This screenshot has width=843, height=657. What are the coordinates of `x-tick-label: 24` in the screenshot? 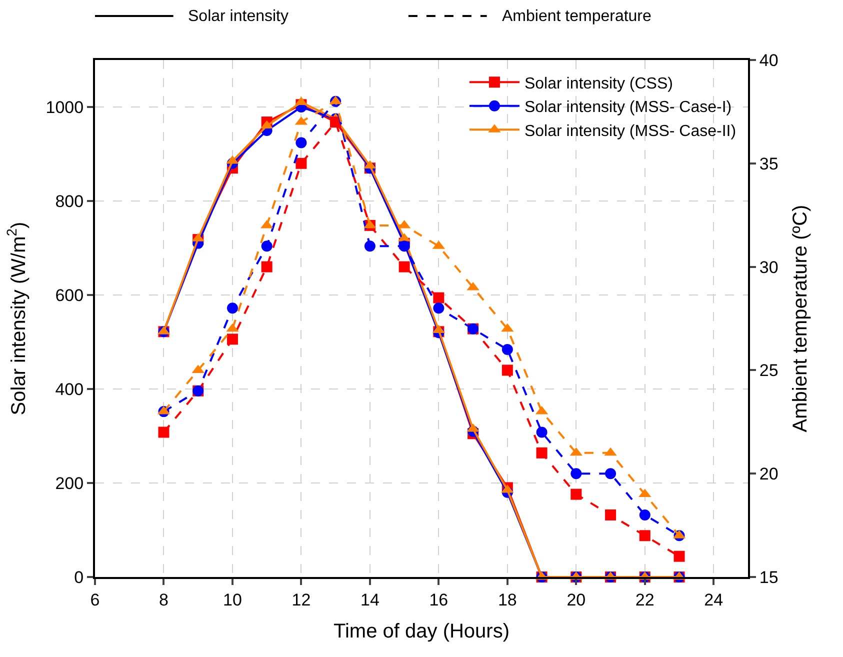 It's located at (714, 600).